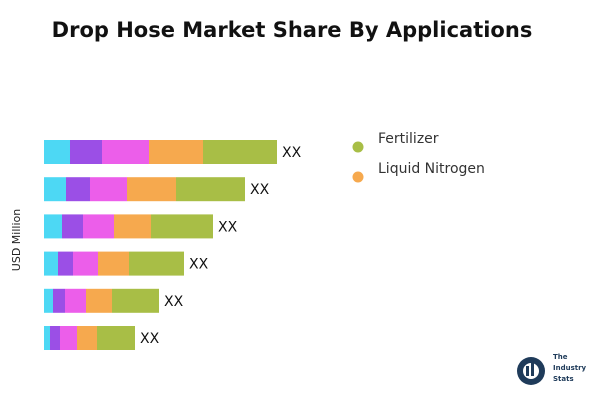 This screenshot has width=600, height=400. I want to click on logo: The Industry Stats, so click(552, 369).